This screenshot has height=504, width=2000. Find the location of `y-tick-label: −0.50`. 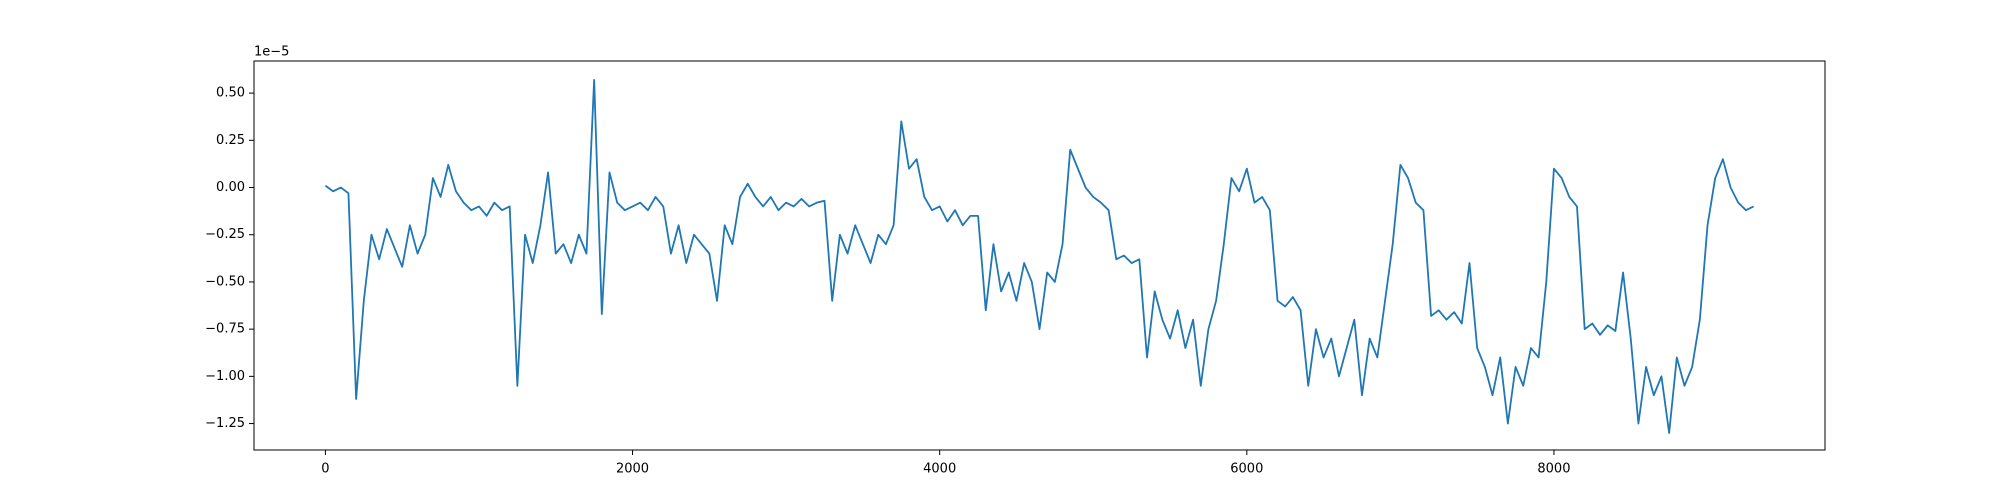

y-tick-label: −0.50 is located at coordinates (225, 281).